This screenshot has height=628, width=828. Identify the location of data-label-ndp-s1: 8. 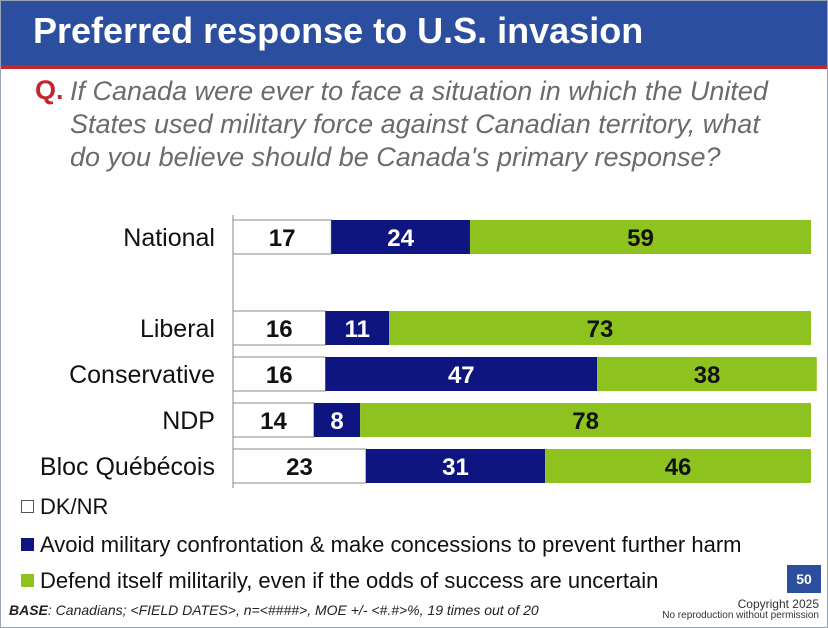
(336, 421).